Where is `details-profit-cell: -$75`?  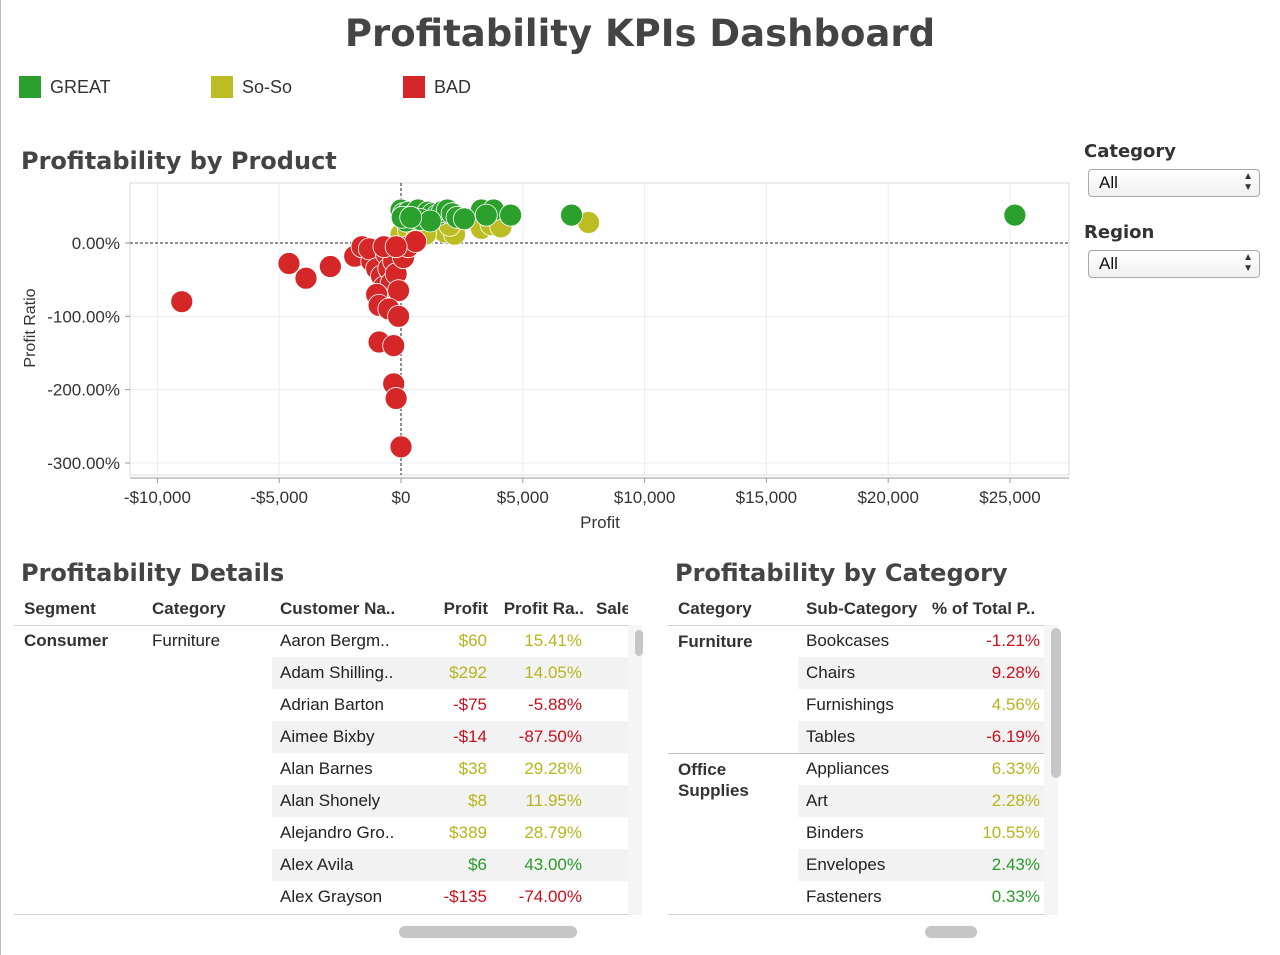
details-profit-cell: -$75 is located at coordinates (469, 704).